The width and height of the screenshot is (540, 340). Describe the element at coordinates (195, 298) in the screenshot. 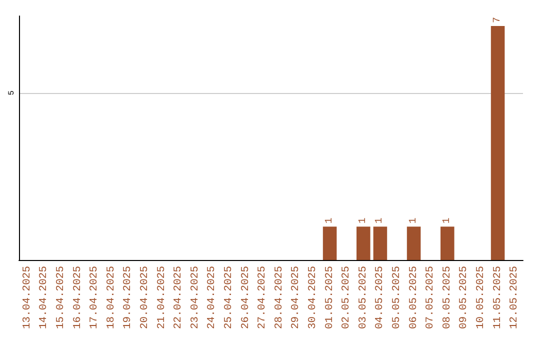

I see `x-tick-label: 23.04.2025` at that location.